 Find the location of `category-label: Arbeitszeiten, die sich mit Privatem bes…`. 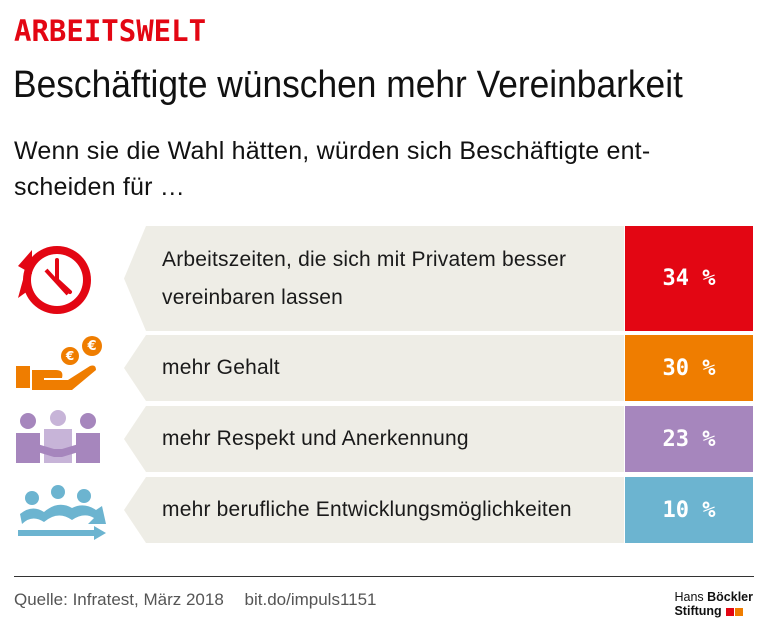

category-label: Arbeitszeiten, die sich mit Privatem bes… is located at coordinates (364, 278).